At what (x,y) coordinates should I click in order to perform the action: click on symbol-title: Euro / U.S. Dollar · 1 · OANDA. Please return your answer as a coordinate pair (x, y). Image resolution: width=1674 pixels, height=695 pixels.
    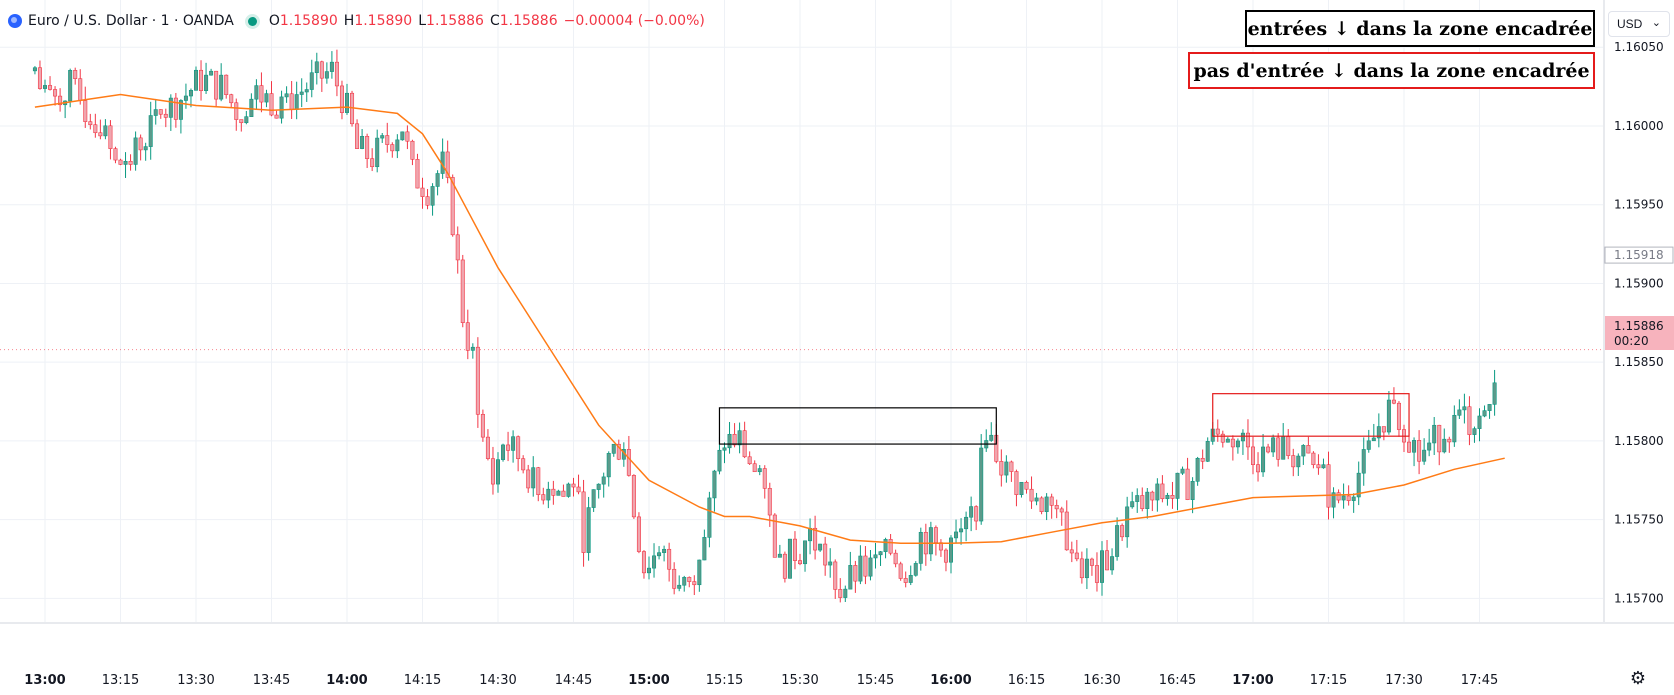
    Looking at the image, I should click on (131, 21).